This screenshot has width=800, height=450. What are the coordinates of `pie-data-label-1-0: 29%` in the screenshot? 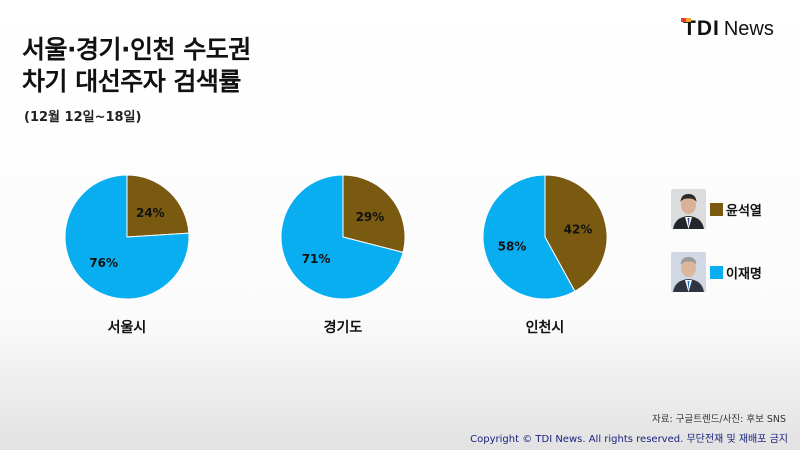 It's located at (370, 217).